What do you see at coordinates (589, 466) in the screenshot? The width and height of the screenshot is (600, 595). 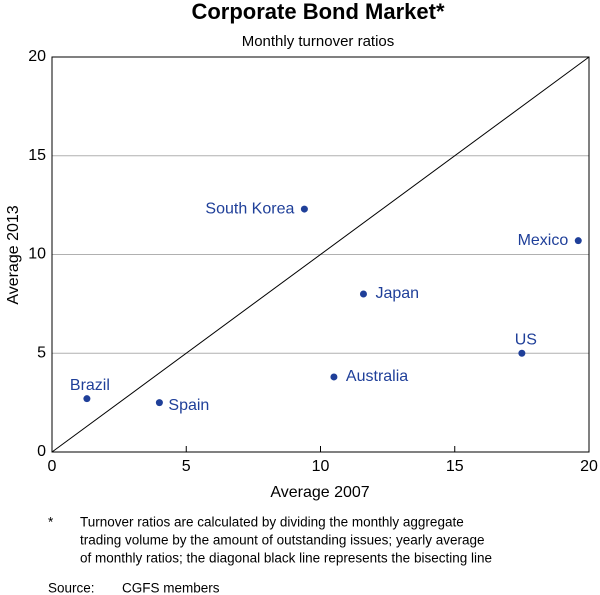 I see `x-tick-label: 20` at bounding box center [589, 466].